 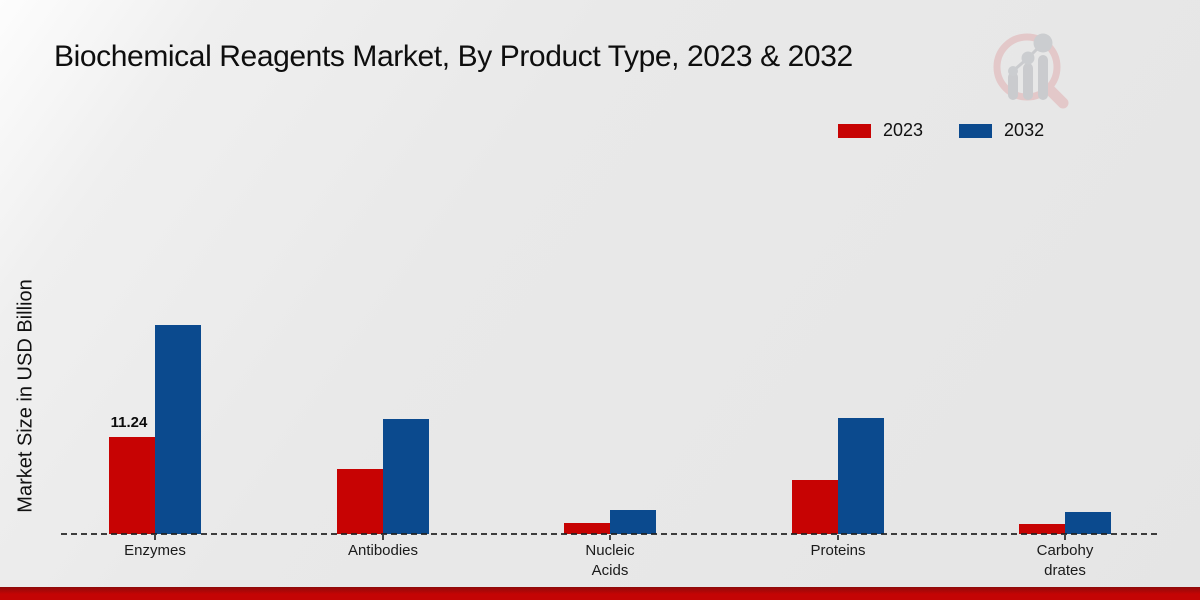 What do you see at coordinates (383, 550) in the screenshot?
I see `x-axis-category-label: Antibodies` at bounding box center [383, 550].